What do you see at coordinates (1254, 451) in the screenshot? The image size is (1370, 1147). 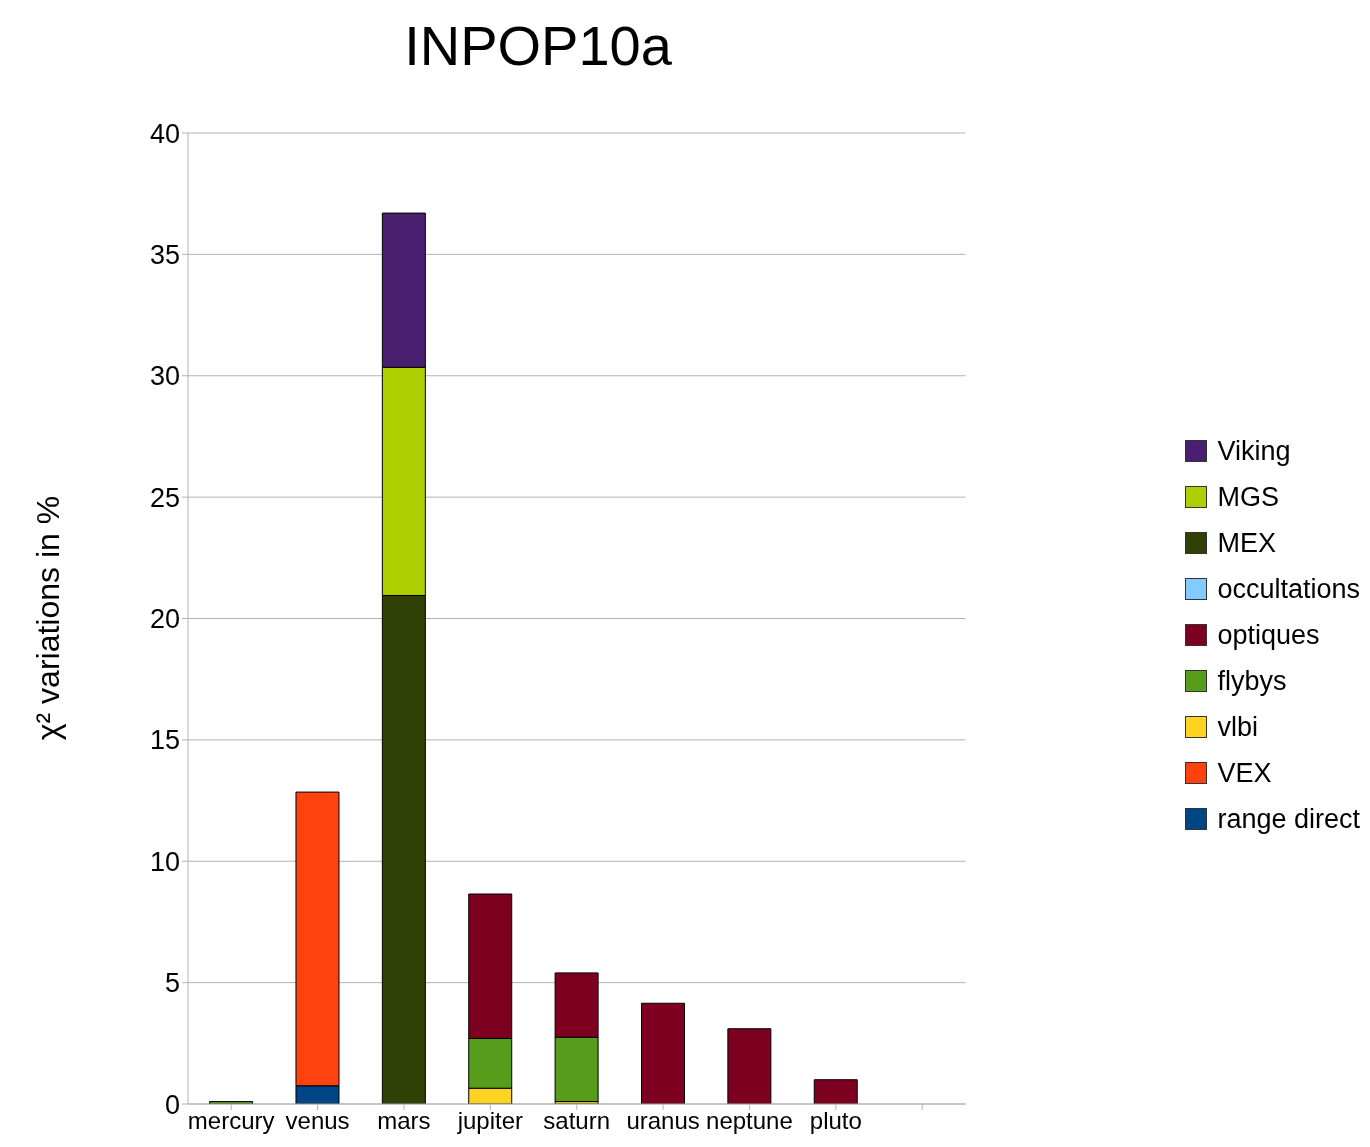 I see `legend-label: Viking` at bounding box center [1254, 451].